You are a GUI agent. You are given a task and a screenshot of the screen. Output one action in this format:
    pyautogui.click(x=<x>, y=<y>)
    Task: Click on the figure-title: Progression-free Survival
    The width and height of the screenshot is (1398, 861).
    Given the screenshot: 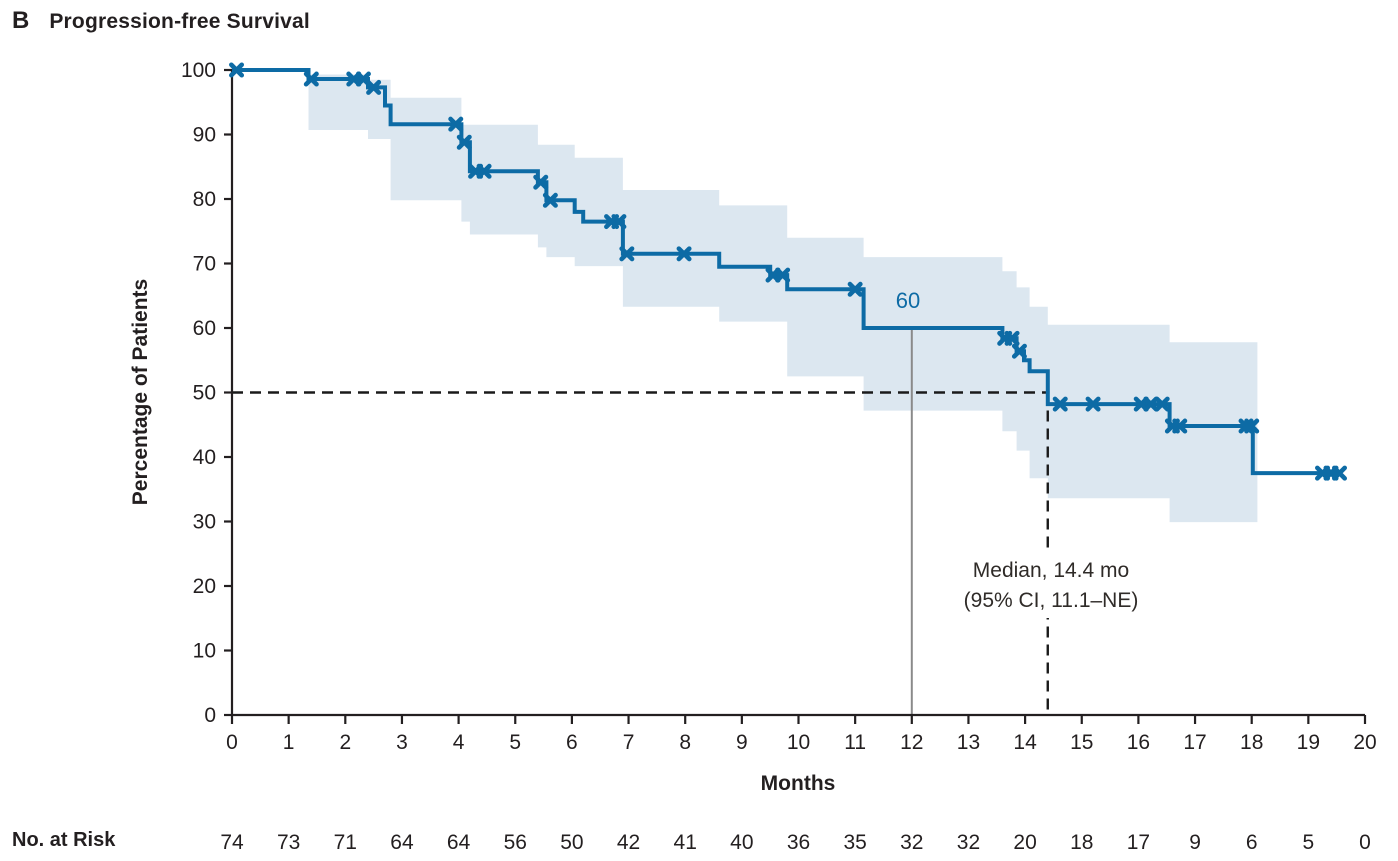 What is the action you would take?
    pyautogui.click(x=179, y=21)
    